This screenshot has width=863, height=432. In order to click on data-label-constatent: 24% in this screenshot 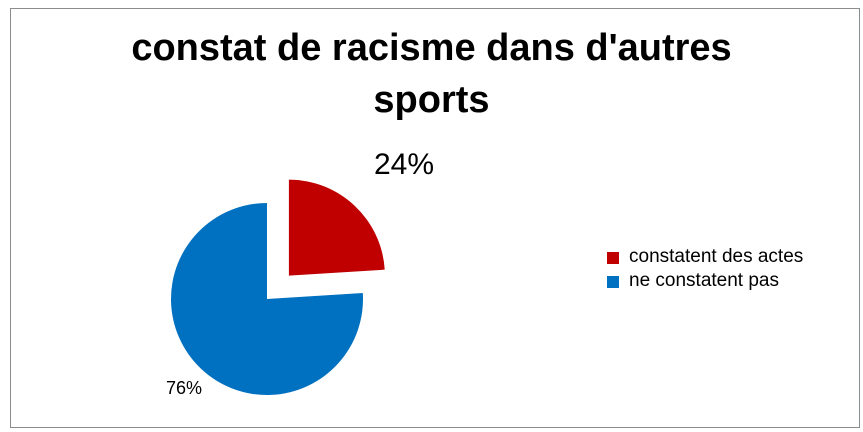, I will do `click(404, 164)`.